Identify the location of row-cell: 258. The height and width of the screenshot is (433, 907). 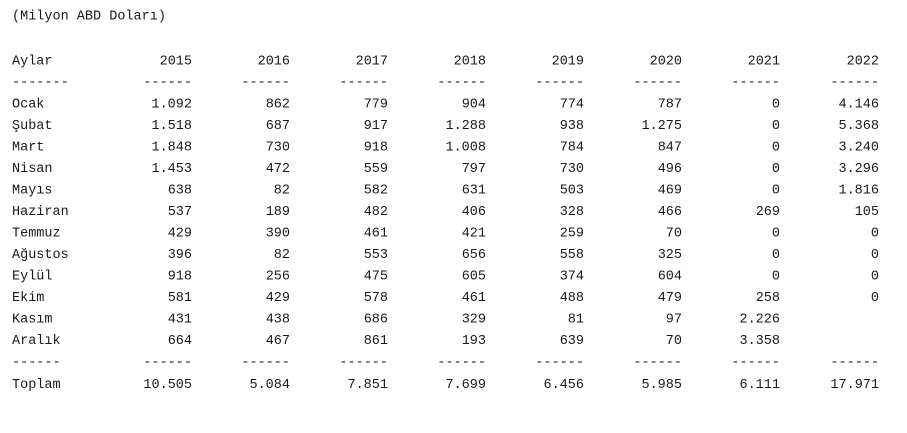
(768, 298).